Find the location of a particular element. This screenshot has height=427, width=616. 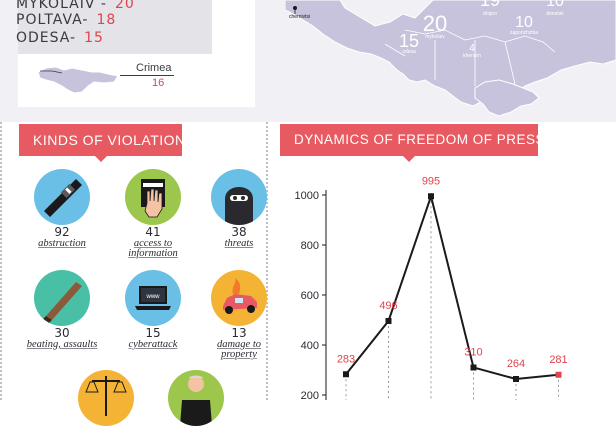

map-value-kherson: 4 is located at coordinates (472, 48).